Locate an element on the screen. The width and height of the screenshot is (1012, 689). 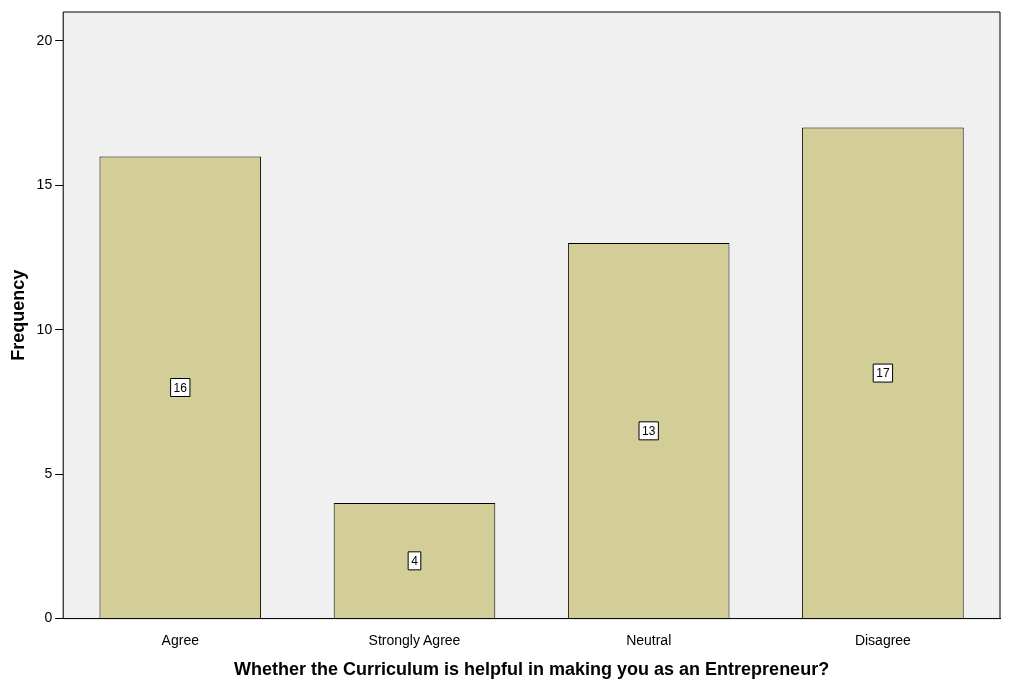
data-label: 4 is located at coordinates (415, 561).